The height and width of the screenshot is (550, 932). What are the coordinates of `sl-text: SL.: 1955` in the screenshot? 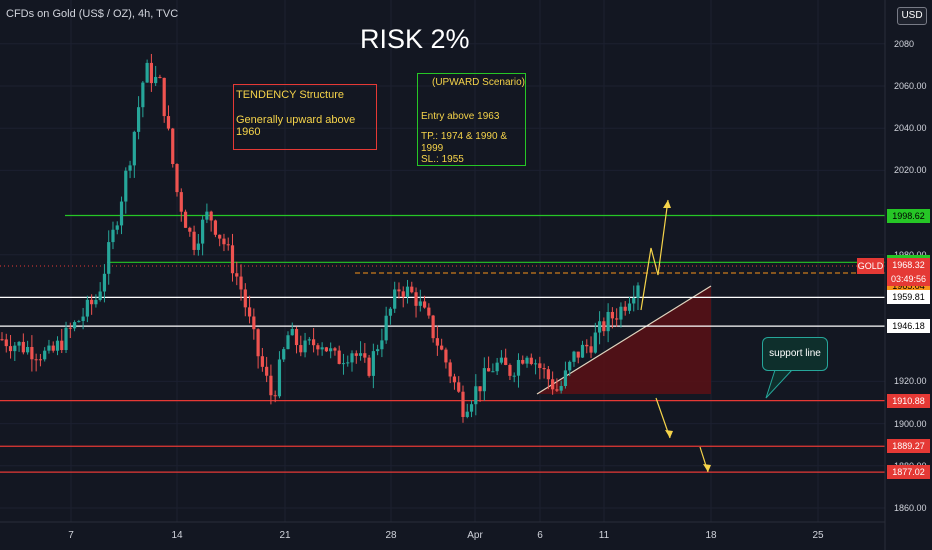 It's located at (442, 159).